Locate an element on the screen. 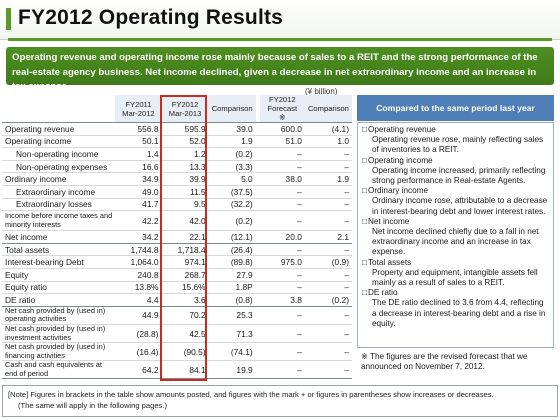 This screenshot has height=420, width=560. cell-comparison-forecast: (4.1) is located at coordinates (328, 129).